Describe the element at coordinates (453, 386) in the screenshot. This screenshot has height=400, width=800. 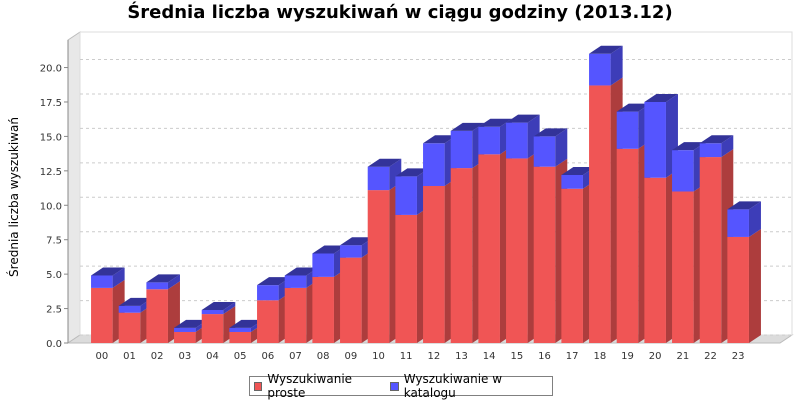
I see `legend-label-series-1: Wyszukiwanie w katalogu` at that location.